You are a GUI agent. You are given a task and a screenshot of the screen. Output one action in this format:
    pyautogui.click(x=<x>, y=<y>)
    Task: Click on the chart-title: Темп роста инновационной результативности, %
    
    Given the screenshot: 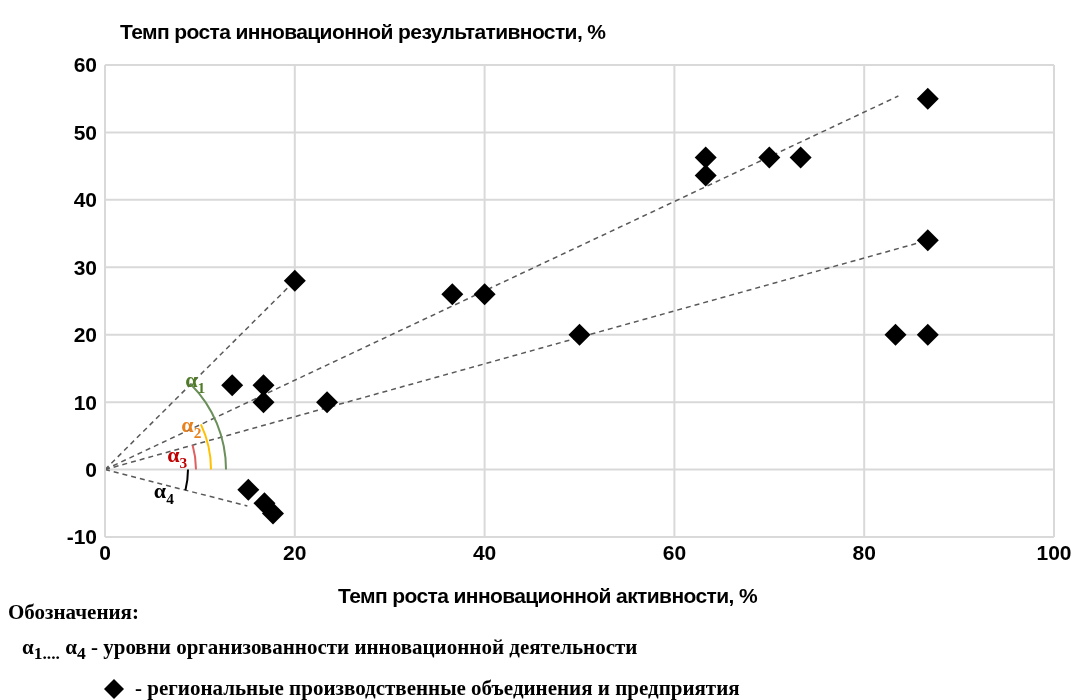 What is the action you would take?
    pyautogui.click(x=363, y=31)
    